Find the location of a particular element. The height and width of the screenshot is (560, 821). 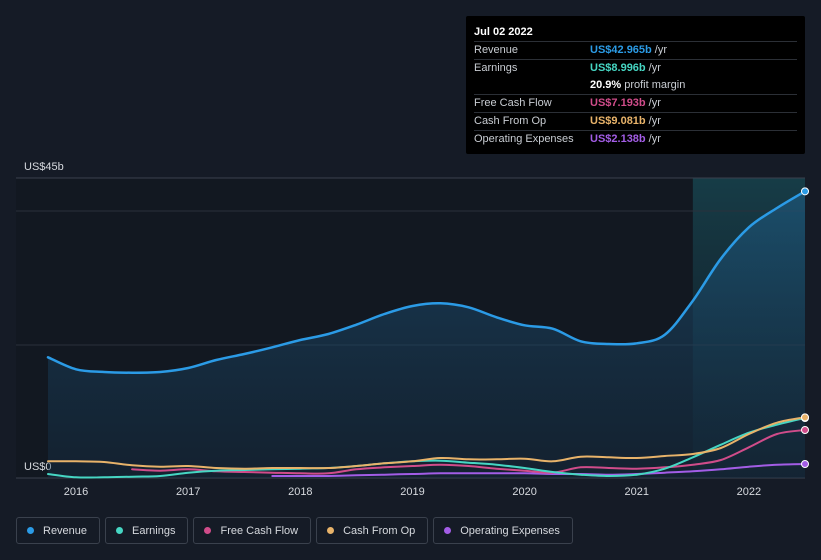

x-tick-label-2019: 2019 is located at coordinates (412, 492).